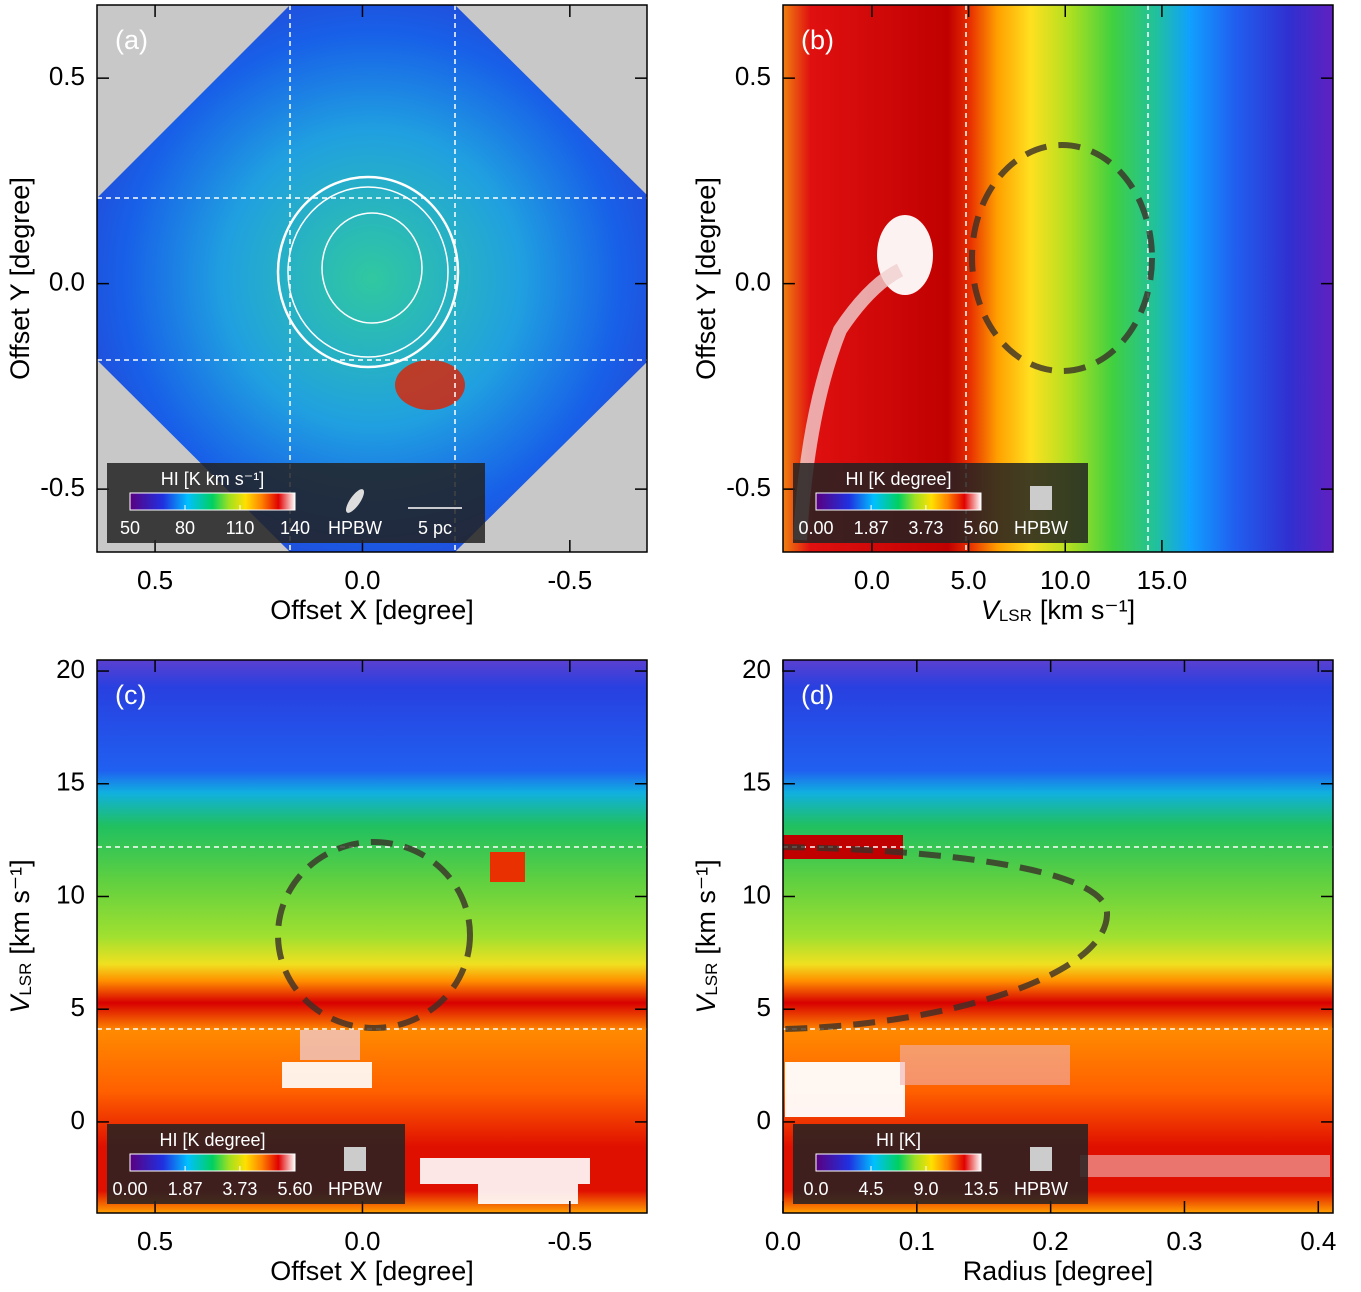  Describe the element at coordinates (213, 479) in the screenshot. I see `colorbar-label: HI [K km s⁻¹]` at that location.